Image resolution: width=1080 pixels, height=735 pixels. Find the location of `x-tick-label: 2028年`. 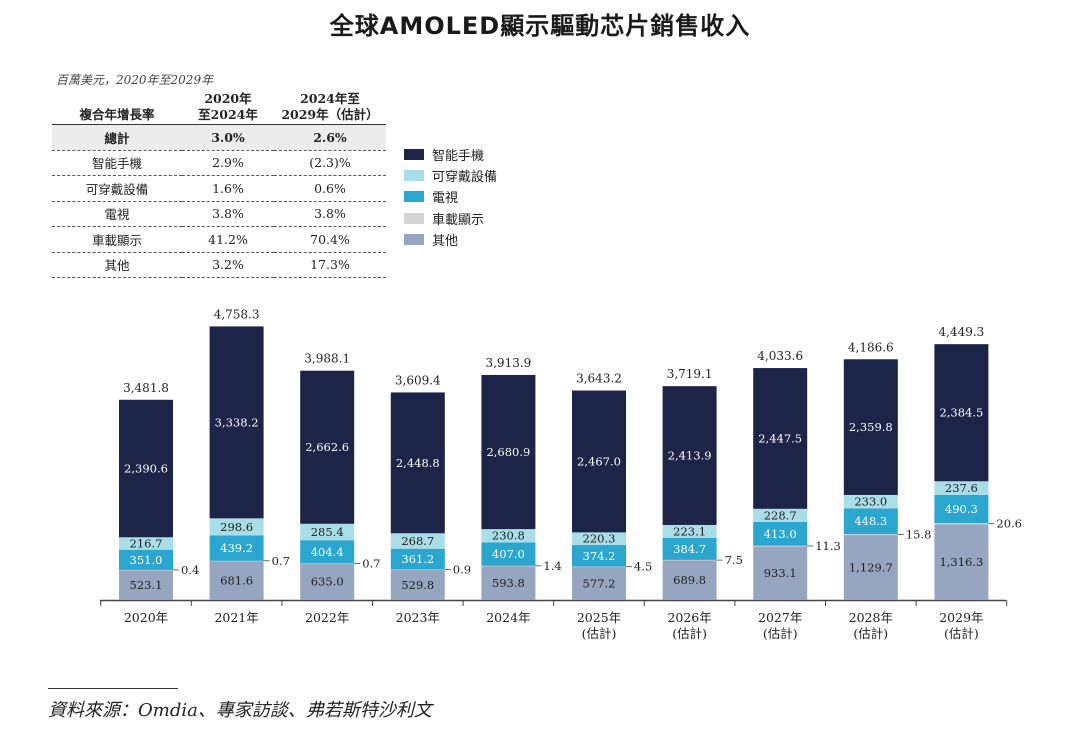

x-tick-label: 2028年 is located at coordinates (871, 617).